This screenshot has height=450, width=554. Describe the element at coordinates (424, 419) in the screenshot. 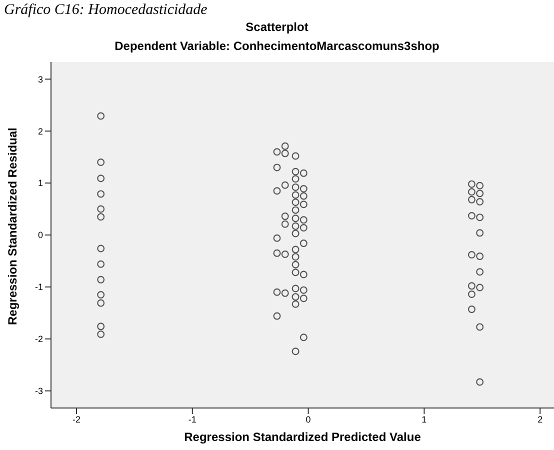

I see `x-tick-label: 1` at that location.